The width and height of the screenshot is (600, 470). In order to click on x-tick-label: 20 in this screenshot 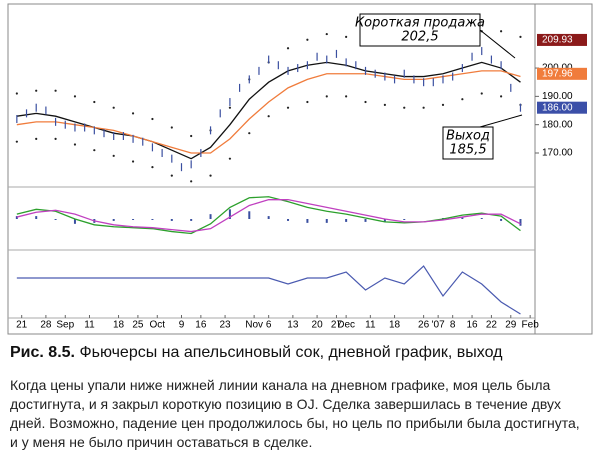, I will do `click(318, 325)`.